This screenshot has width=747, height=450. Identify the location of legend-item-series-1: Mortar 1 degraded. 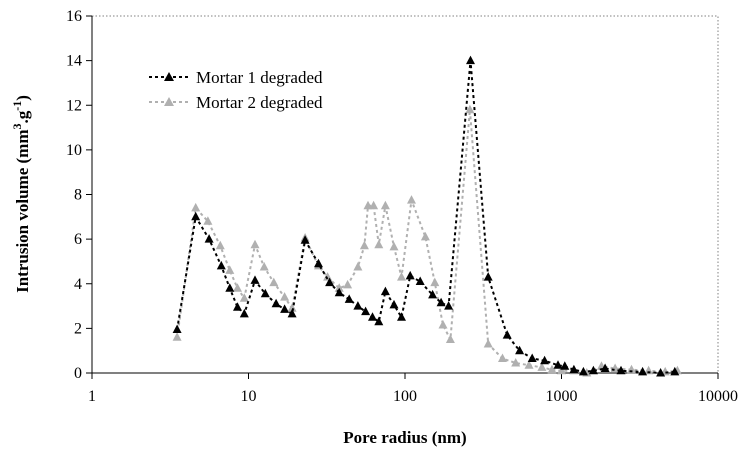
(236, 77).